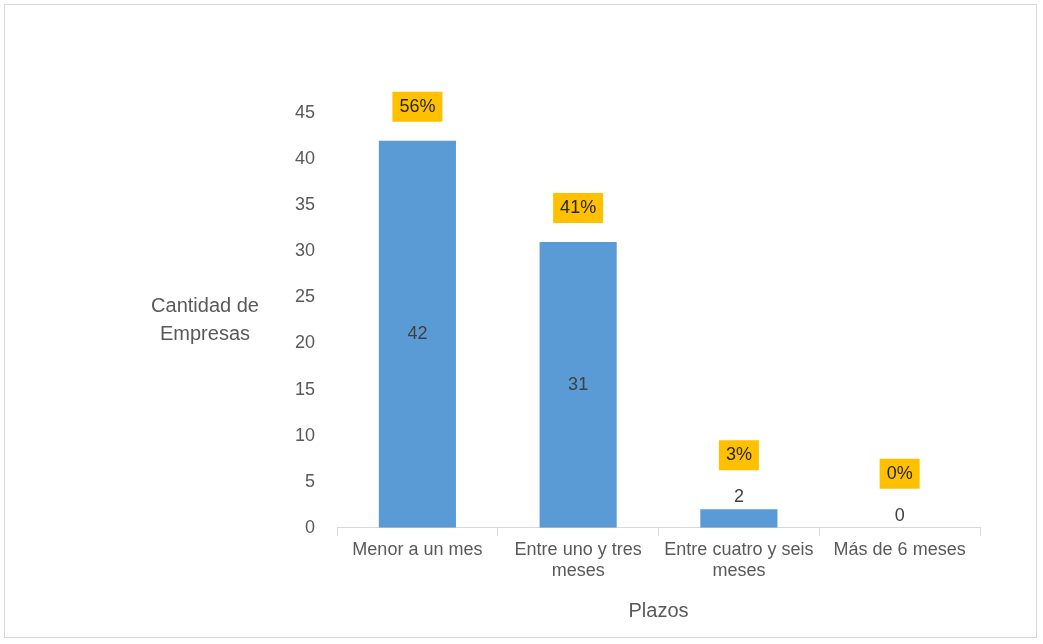 This screenshot has width=1043, height=644. I want to click on x-tick-label: Entre cuatro y seis meses, so click(739, 559).